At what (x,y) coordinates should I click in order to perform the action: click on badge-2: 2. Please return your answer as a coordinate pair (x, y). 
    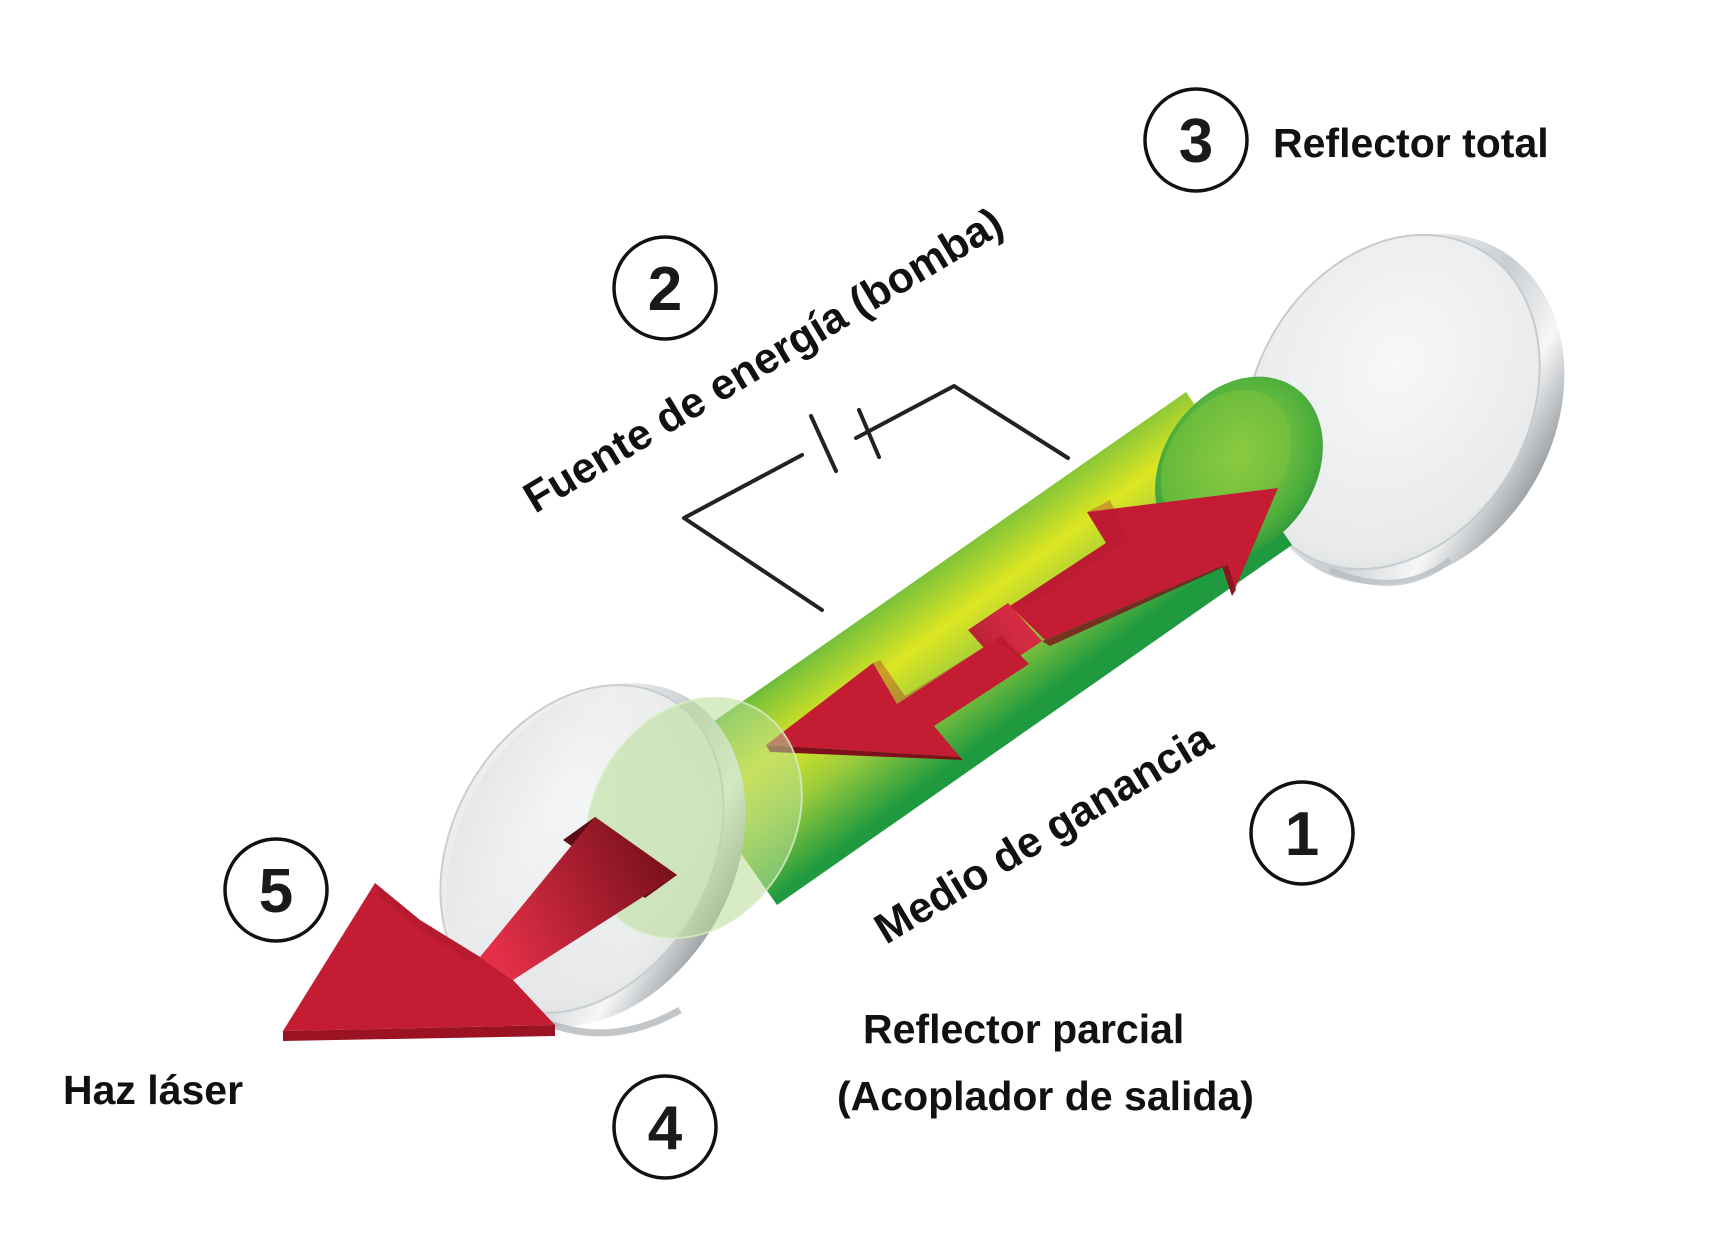
    Looking at the image, I should click on (665, 288).